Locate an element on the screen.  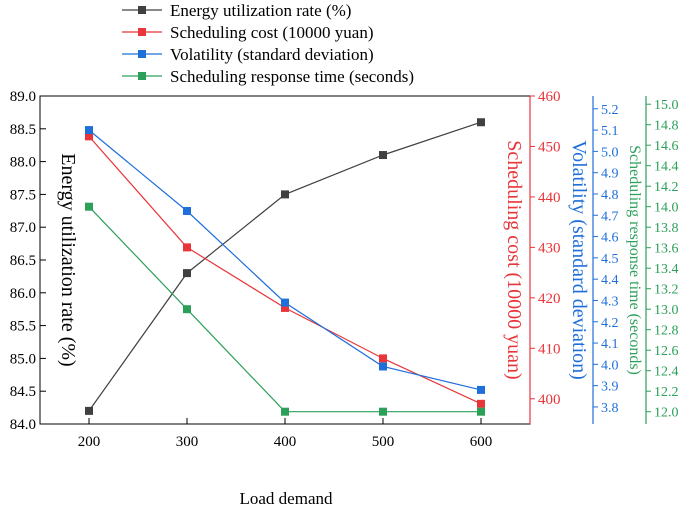
right1-axis-tick-label: 430 is located at coordinates (549, 248).